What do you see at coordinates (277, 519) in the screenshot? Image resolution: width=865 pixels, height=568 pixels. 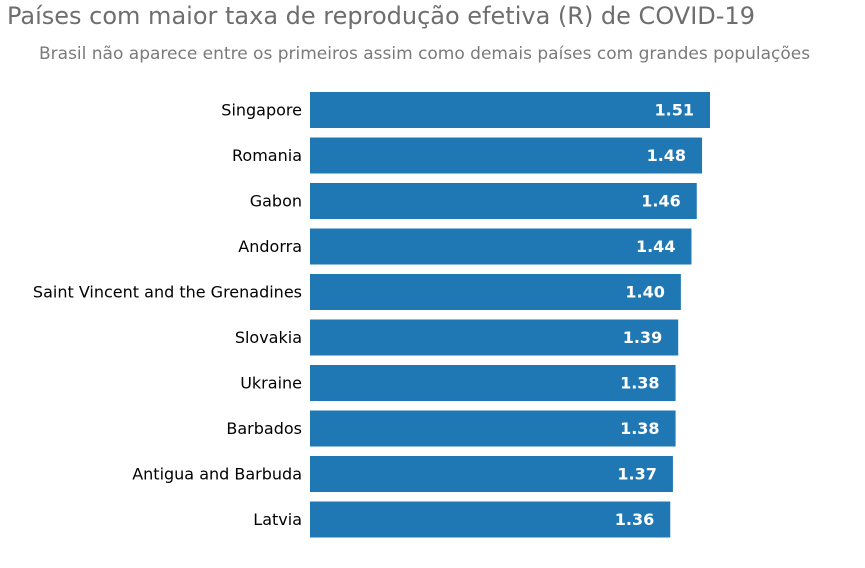 I see `category-label: Latvia` at bounding box center [277, 519].